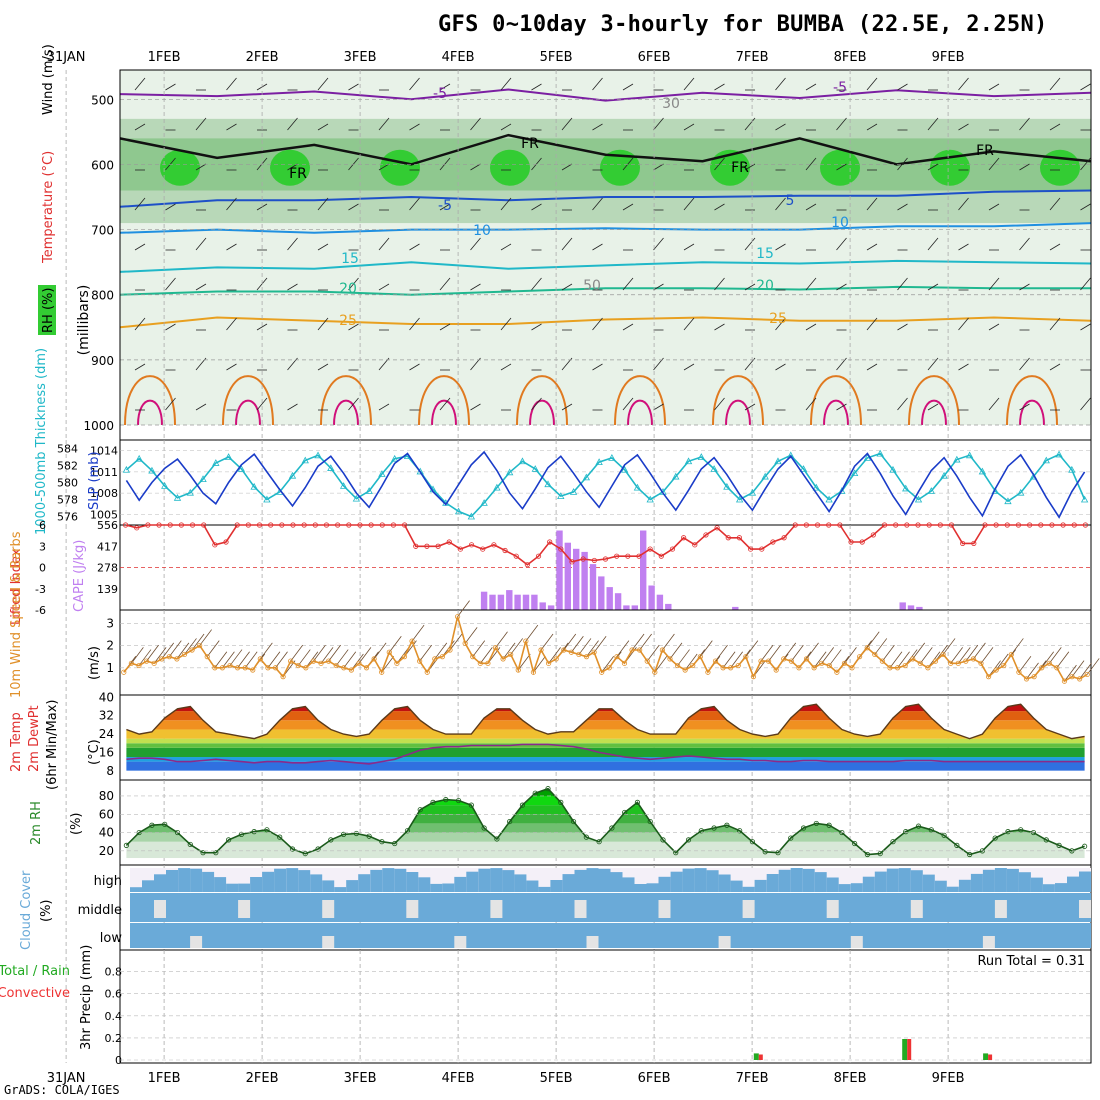  Describe the element at coordinates (16, 614) in the screenshot. I see `wind10-axis-label: 10m Wind Speed & Barbs` at that location.